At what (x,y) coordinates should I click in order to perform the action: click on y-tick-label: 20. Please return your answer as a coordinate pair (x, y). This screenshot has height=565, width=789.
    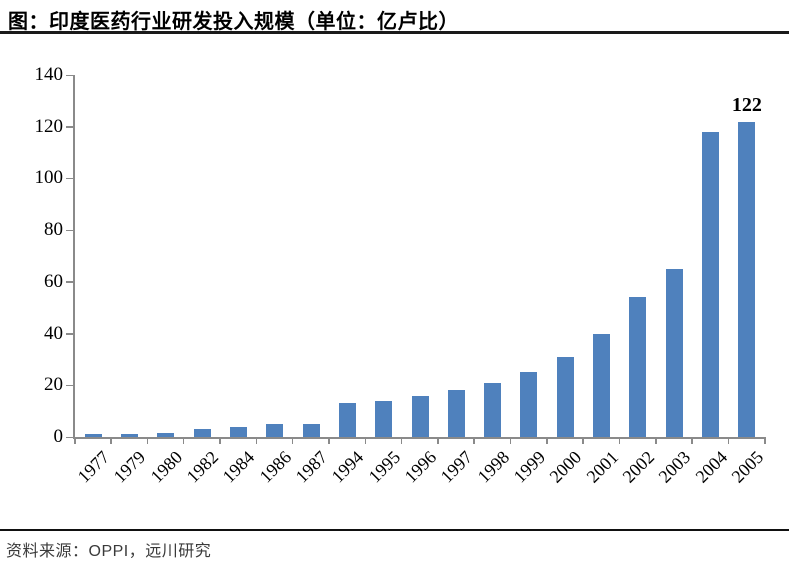
    Looking at the image, I should click on (53, 385).